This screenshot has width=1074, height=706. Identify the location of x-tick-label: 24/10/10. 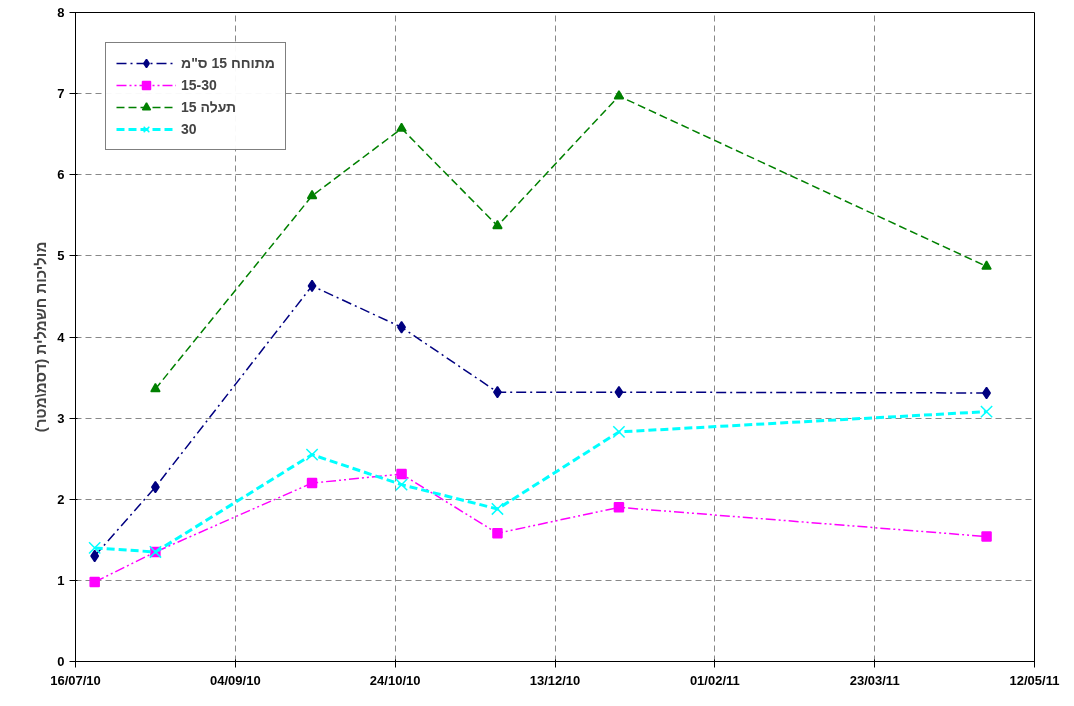
(395, 680).